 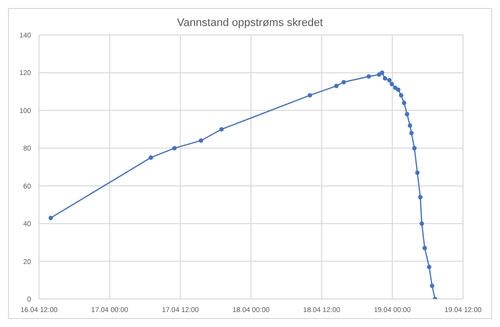 What do you see at coordinates (250, 23) in the screenshot?
I see `chart-title: Vannstand oppstrøms skredet` at bounding box center [250, 23].